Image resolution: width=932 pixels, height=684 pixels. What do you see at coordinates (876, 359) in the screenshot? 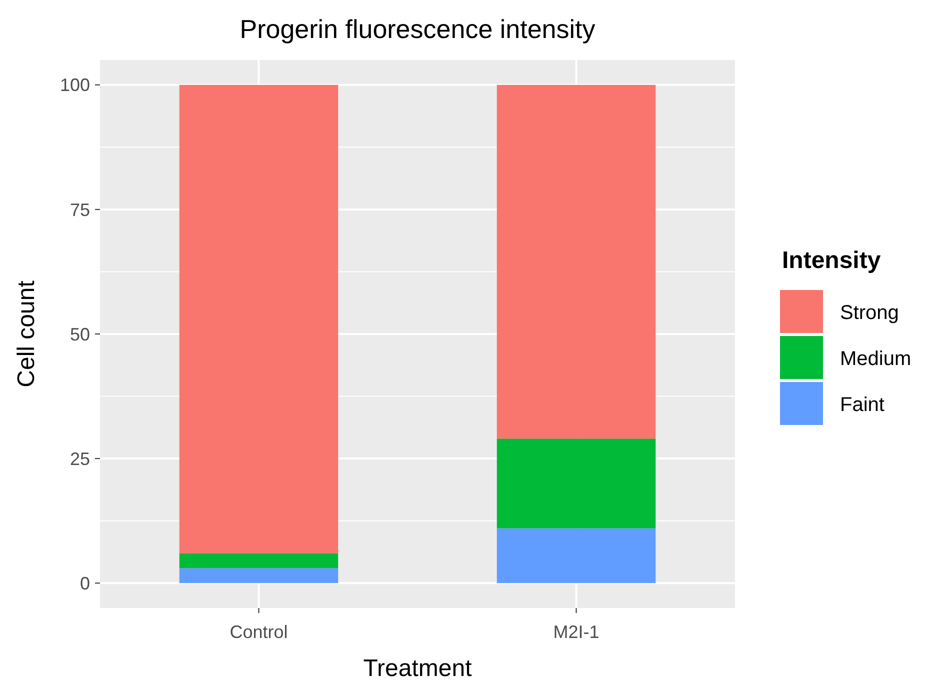
I see `legend-label: Medium` at bounding box center [876, 359].